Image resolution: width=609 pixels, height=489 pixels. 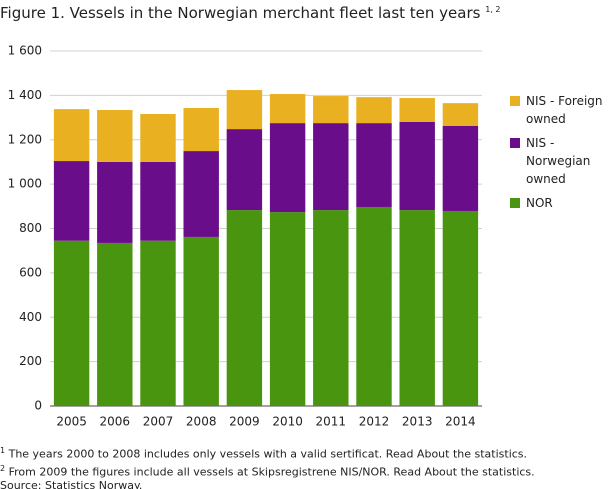 What do you see at coordinates (25, 51) in the screenshot?
I see `y-tick-label: 1 600` at bounding box center [25, 51].